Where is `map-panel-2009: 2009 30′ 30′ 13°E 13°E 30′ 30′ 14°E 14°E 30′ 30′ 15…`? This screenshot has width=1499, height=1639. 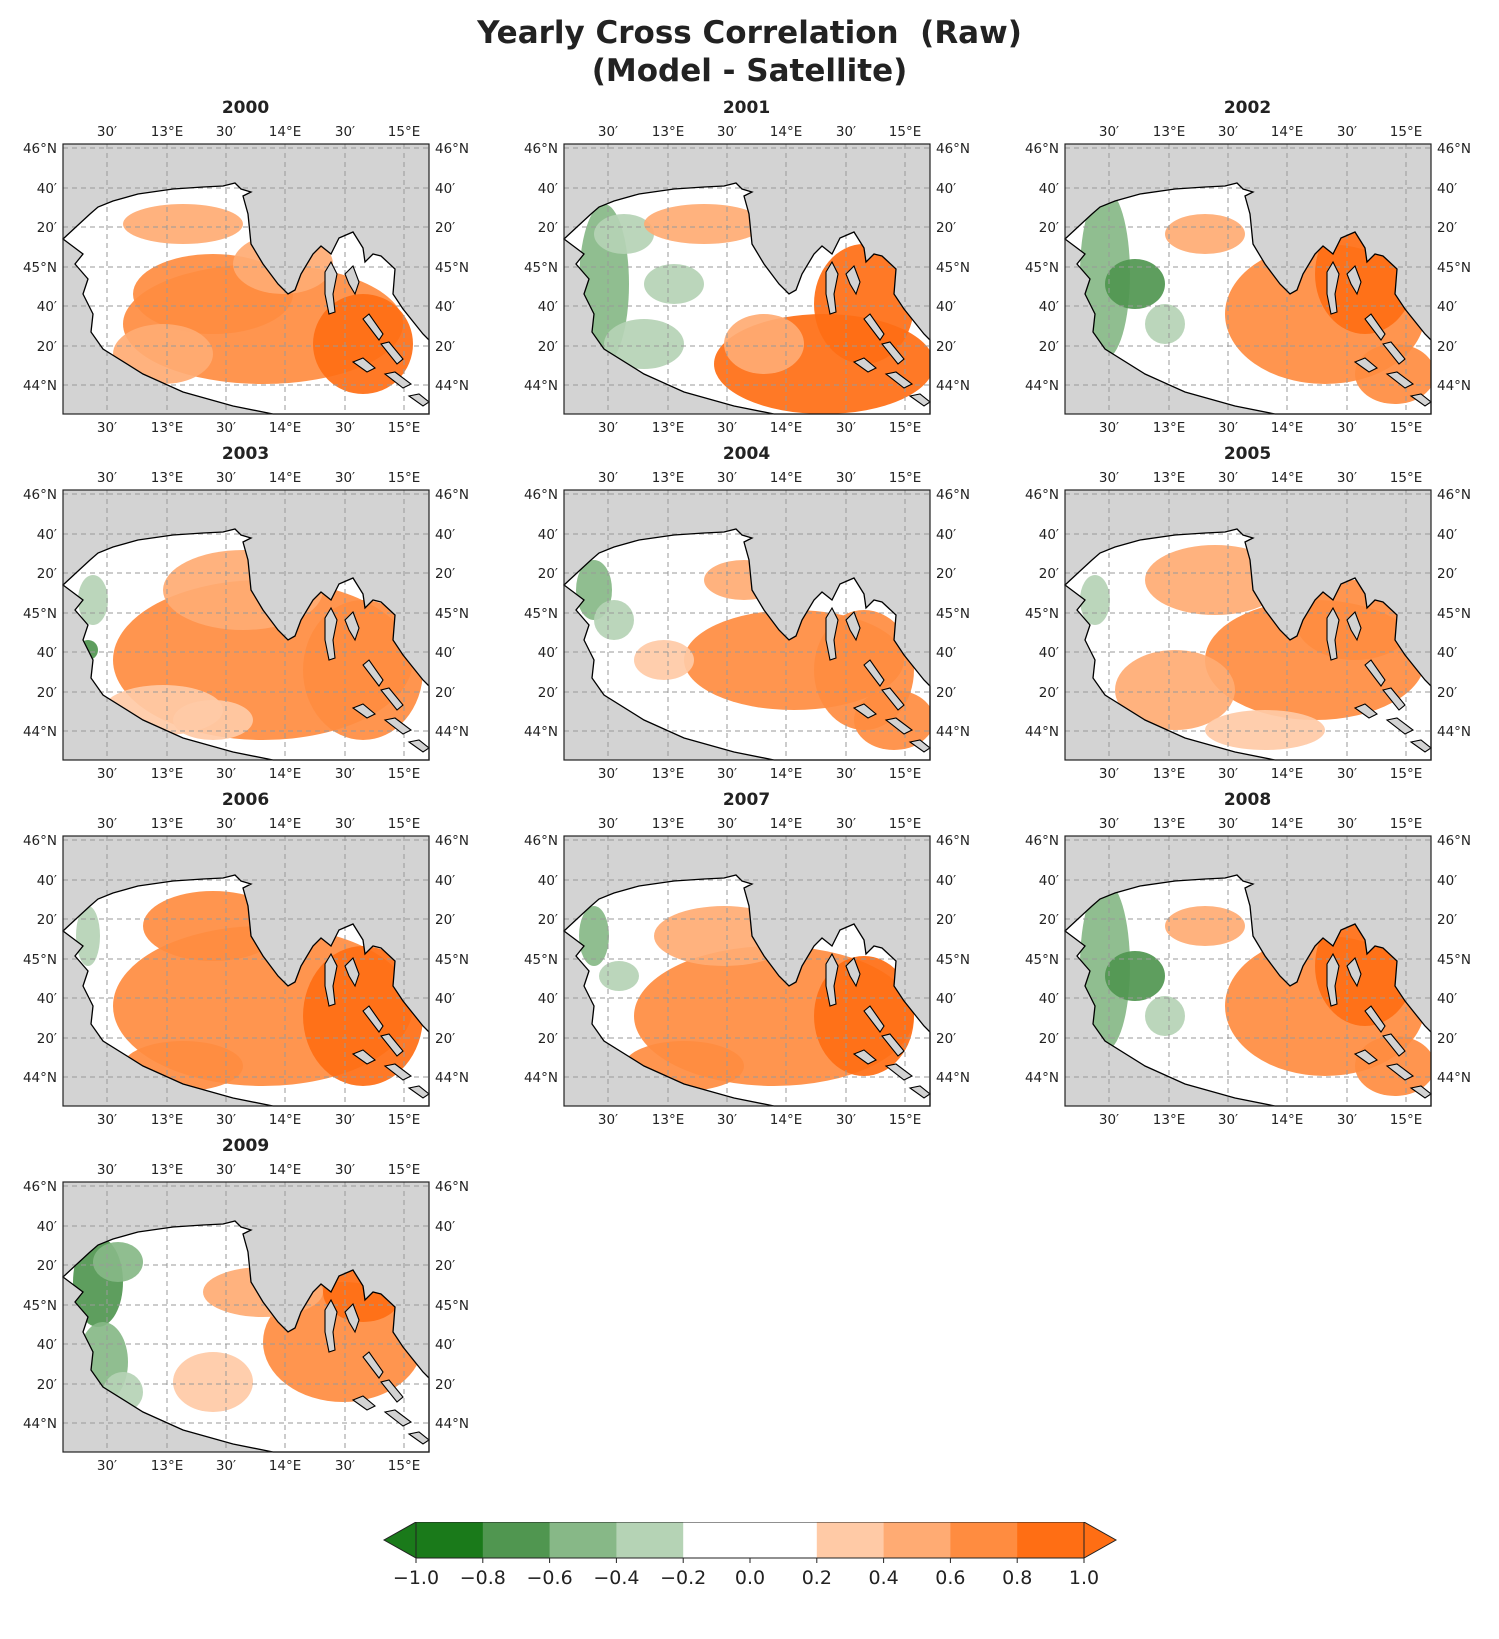
map-panel-2009: 2009 30′ 30′ 13°E 13°E 30′ 30′ 14°E 14°E 30′ 30′ 15… is located at coordinates (235, 1306).